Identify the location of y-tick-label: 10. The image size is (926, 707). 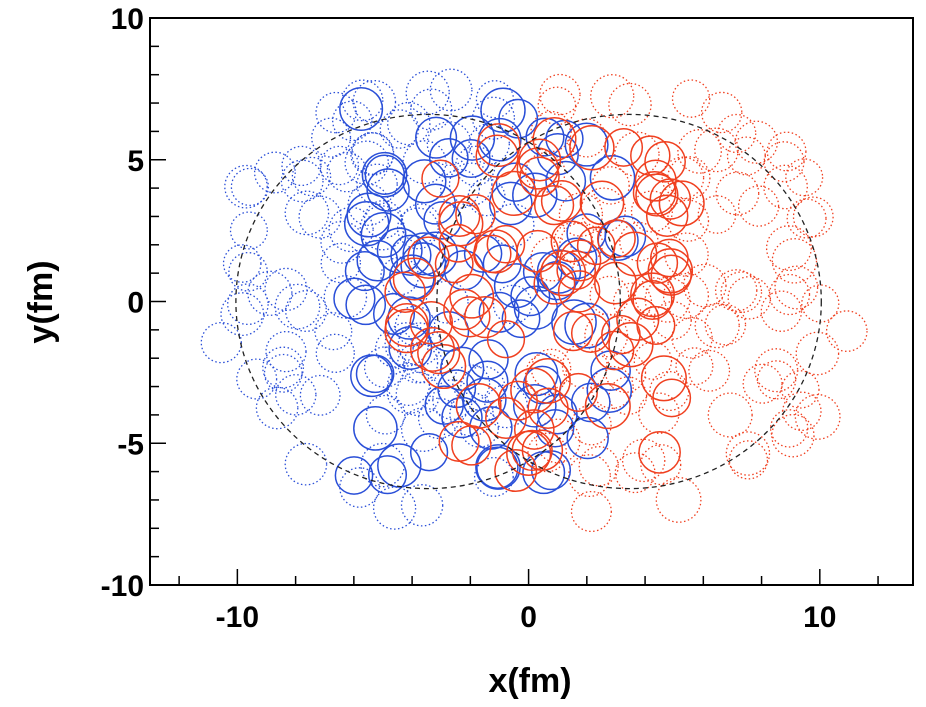
(127, 19).